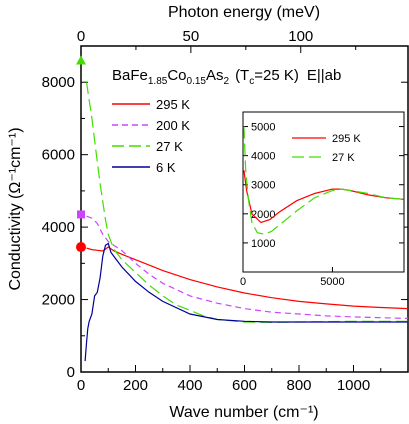 The image size is (409, 424). What do you see at coordinates (58, 155) in the screenshot?
I see `y-tick-label: 6000` at bounding box center [58, 155].